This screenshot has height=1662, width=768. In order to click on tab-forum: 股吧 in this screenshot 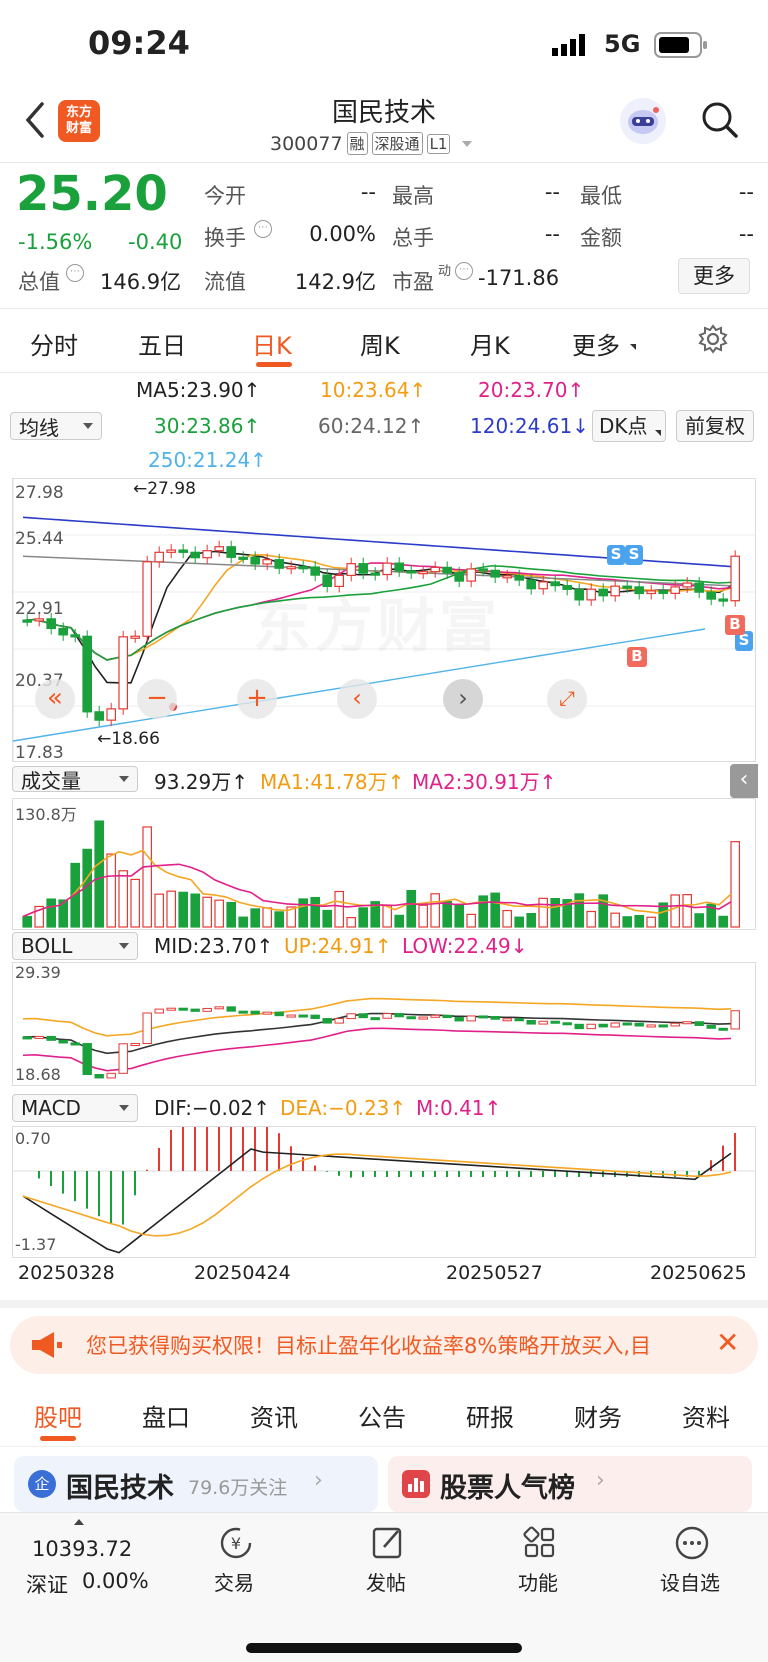, I will do `click(58, 1418)`.